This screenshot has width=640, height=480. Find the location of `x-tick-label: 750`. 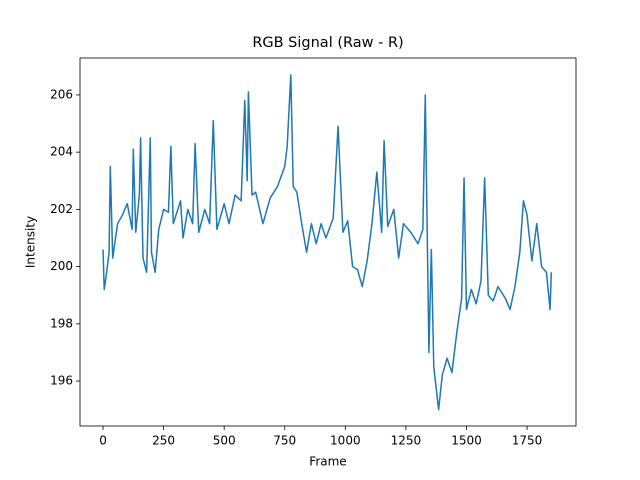

x-tick-label: 750 is located at coordinates (284, 441).